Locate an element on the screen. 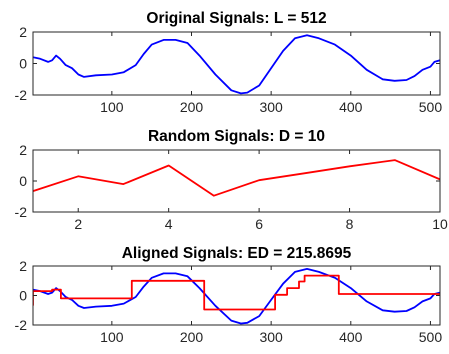  subplot-title: Aligned Signals: ED = 215.8695 is located at coordinates (237, 253).